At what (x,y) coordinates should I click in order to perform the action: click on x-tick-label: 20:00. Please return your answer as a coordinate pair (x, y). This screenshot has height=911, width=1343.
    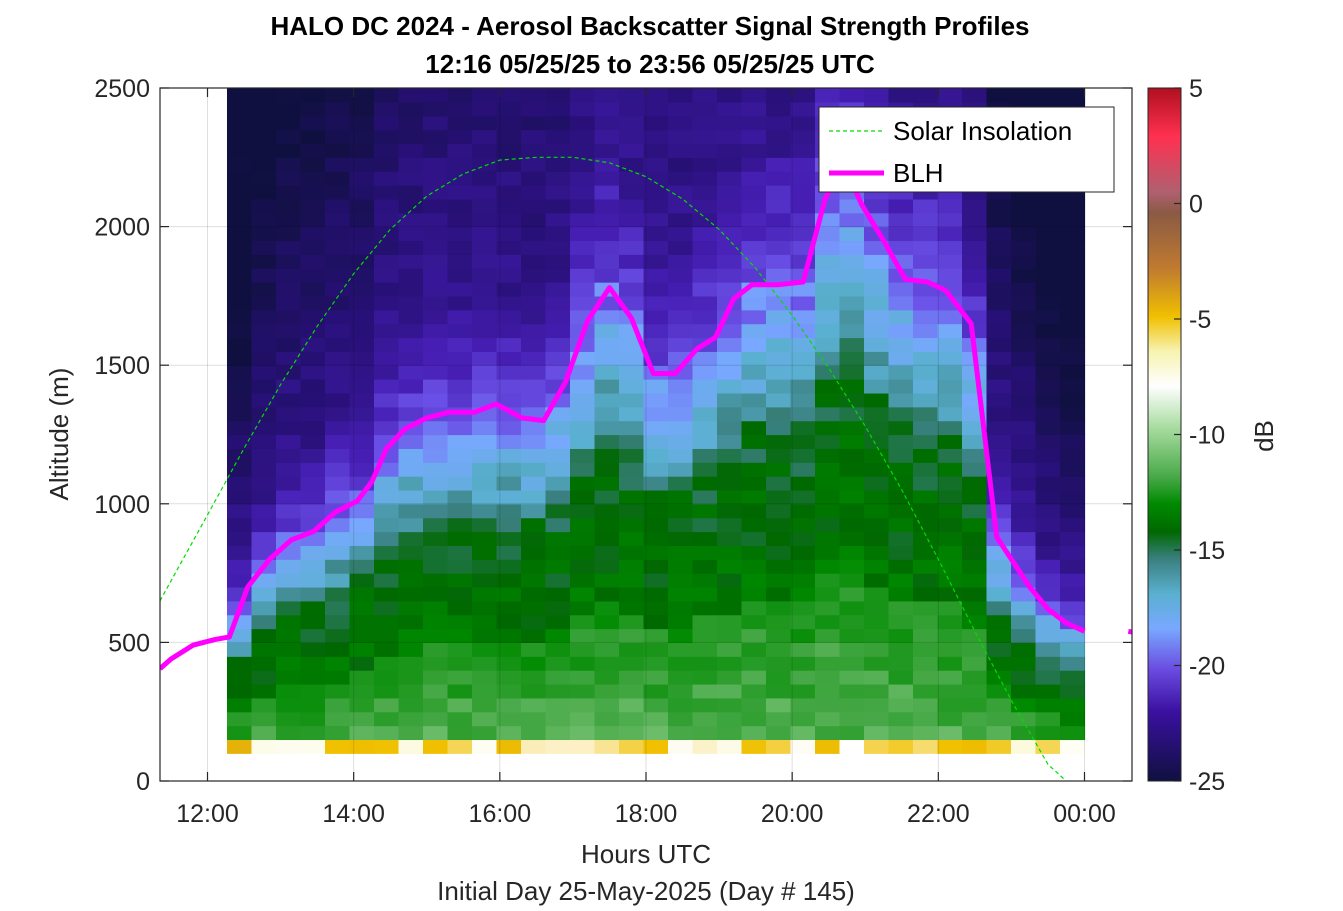
    Looking at the image, I should click on (792, 814).